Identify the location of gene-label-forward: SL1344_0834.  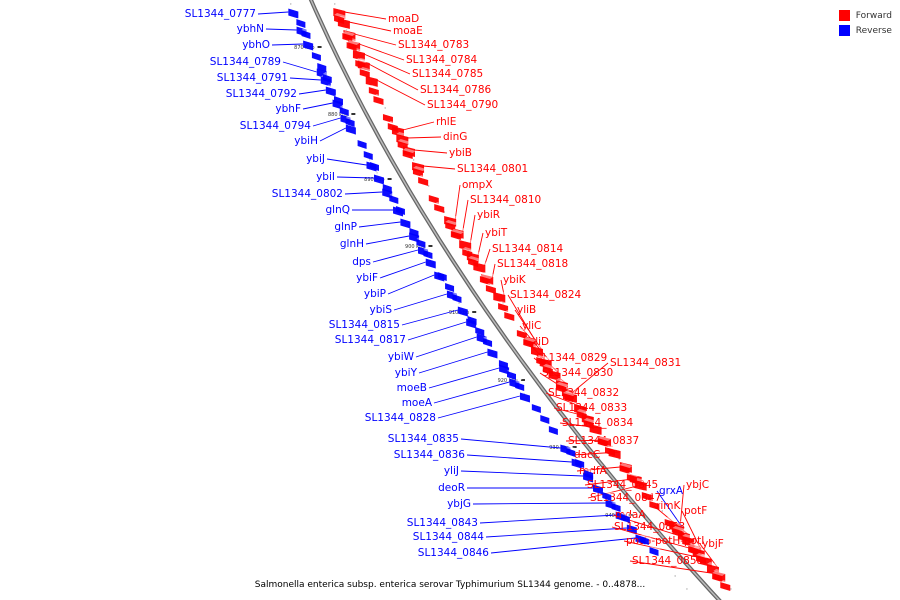
(598, 423).